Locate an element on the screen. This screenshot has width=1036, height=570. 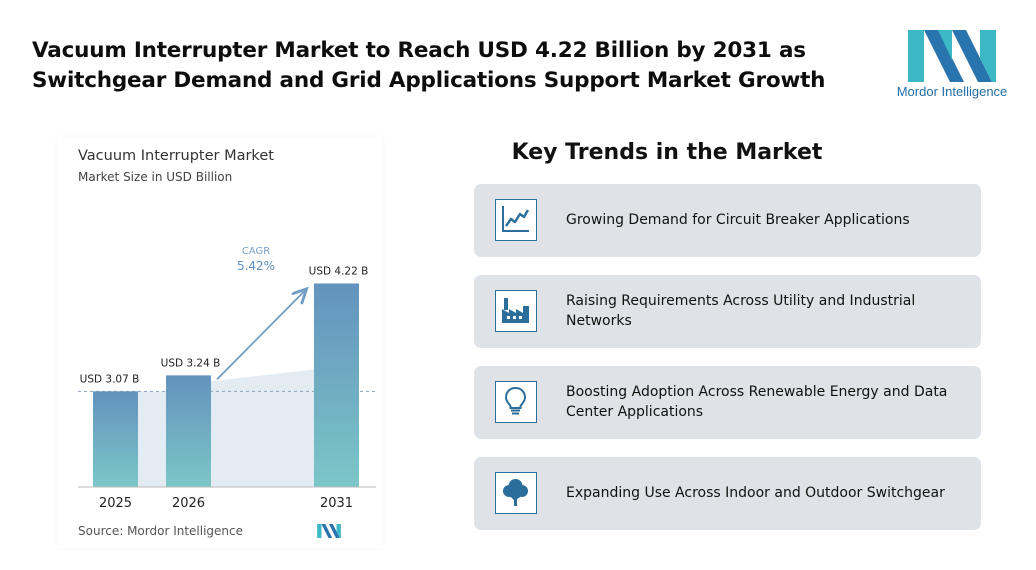
growth-band is located at coordinates (262, 428).